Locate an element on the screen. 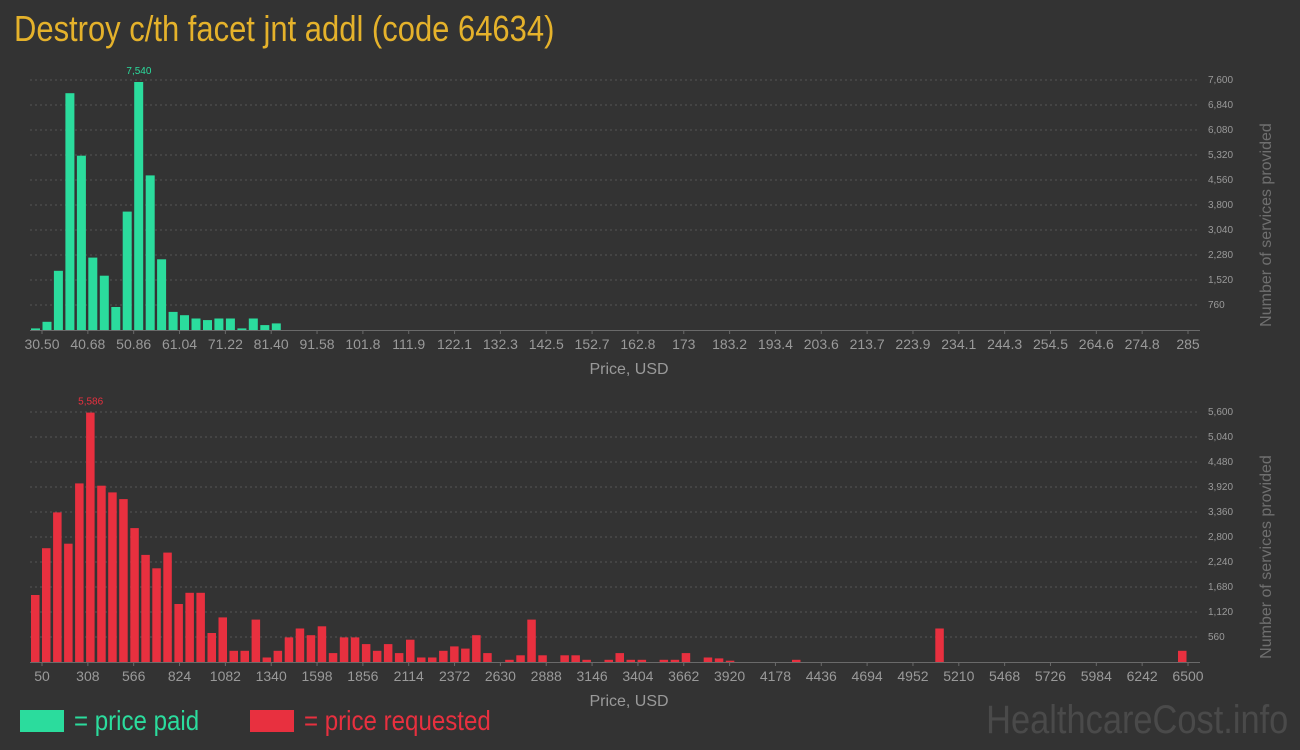  paid-x-tick-label: 111.9 is located at coordinates (408, 344).